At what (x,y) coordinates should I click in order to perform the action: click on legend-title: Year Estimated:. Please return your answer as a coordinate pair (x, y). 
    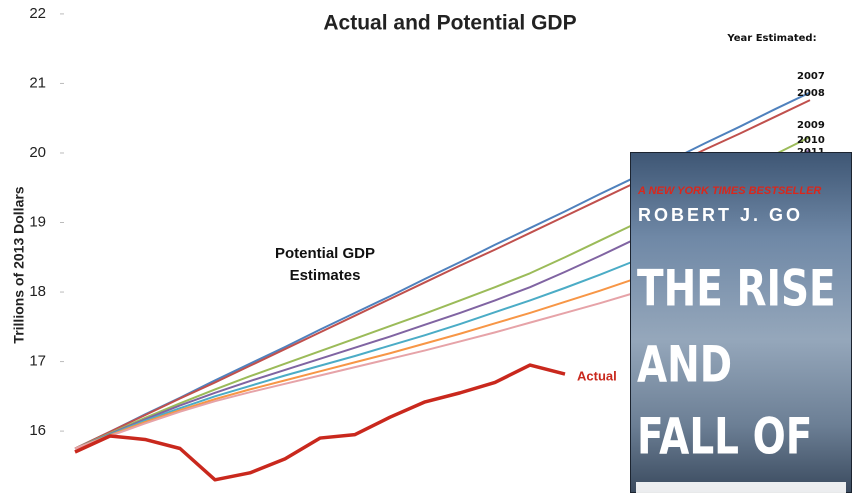
    Looking at the image, I should click on (771, 38).